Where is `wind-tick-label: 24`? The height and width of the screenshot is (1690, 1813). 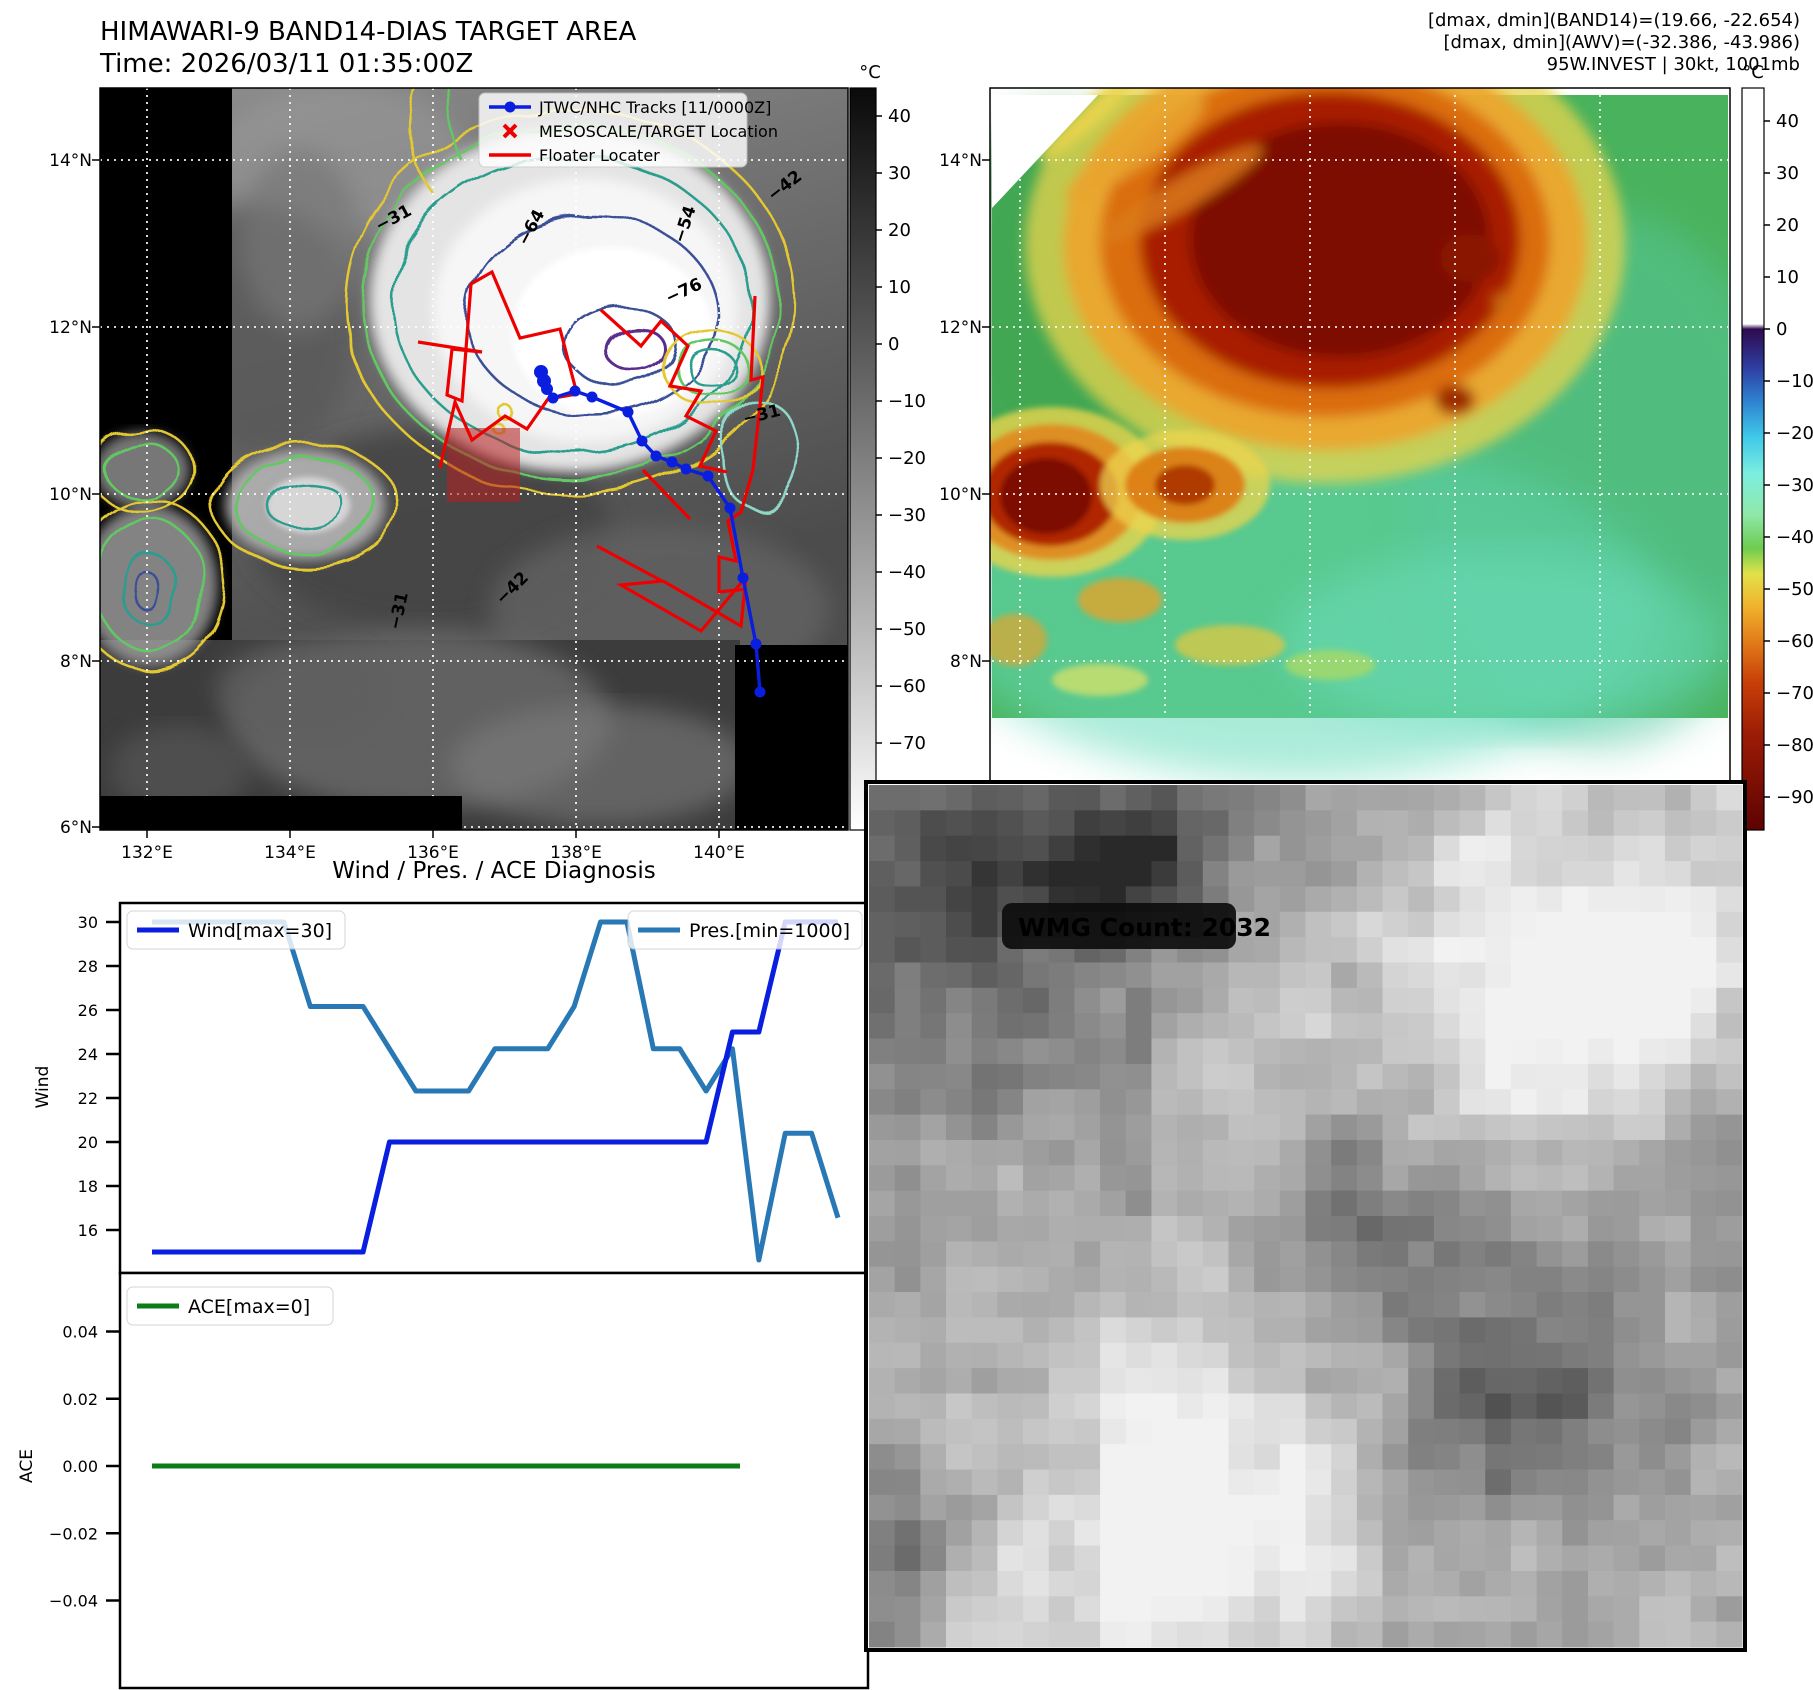
wind-tick-label: 24 is located at coordinates (88, 1054).